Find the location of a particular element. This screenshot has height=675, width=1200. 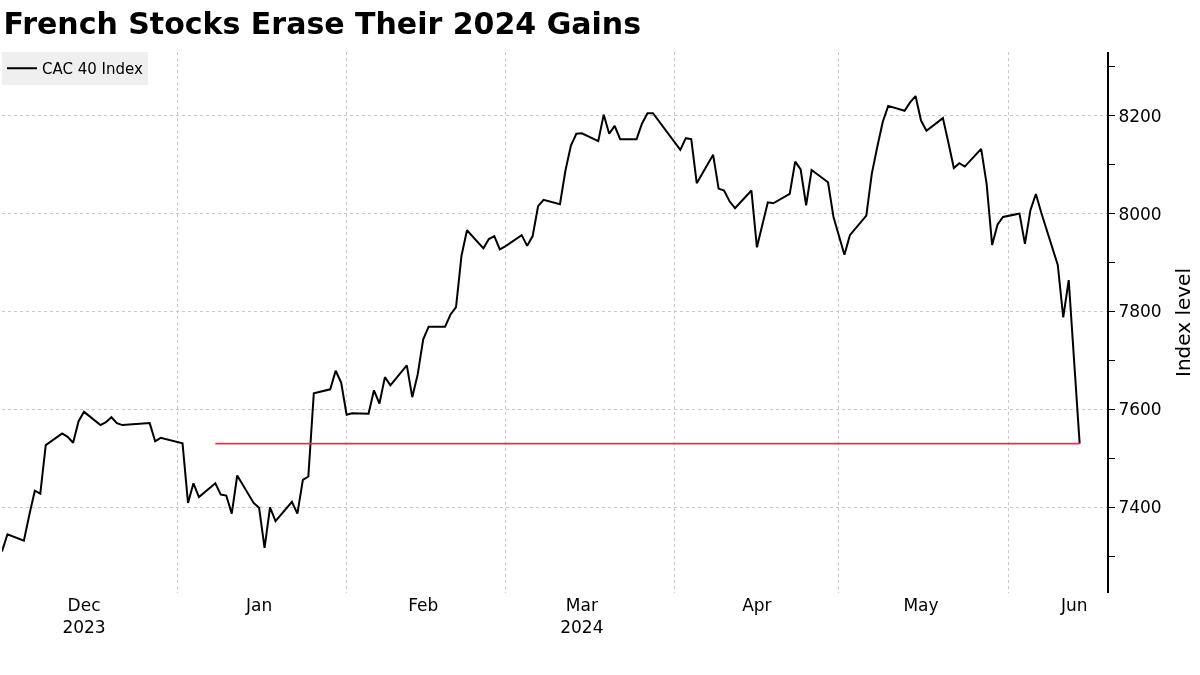

x-tick-label: Feb is located at coordinates (423, 605).